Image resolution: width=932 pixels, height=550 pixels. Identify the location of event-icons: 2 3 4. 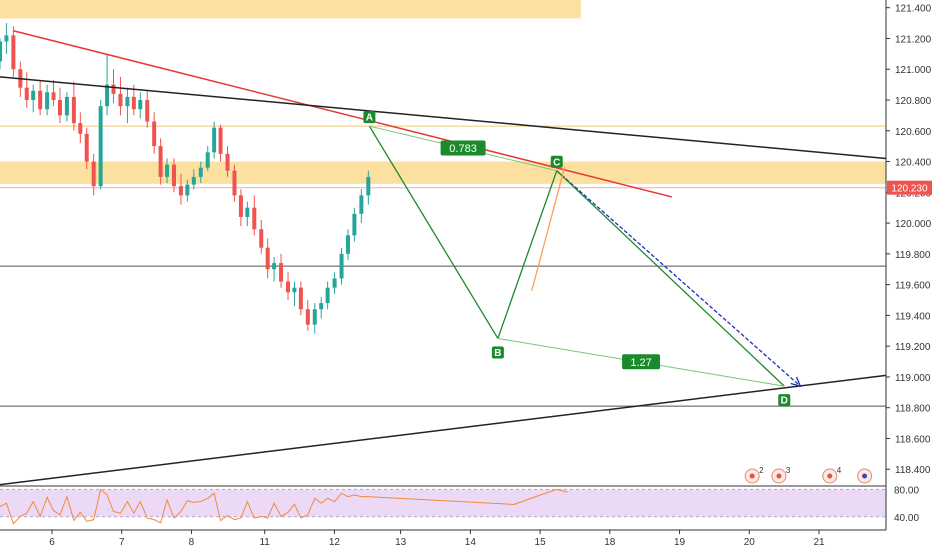
(808, 475).